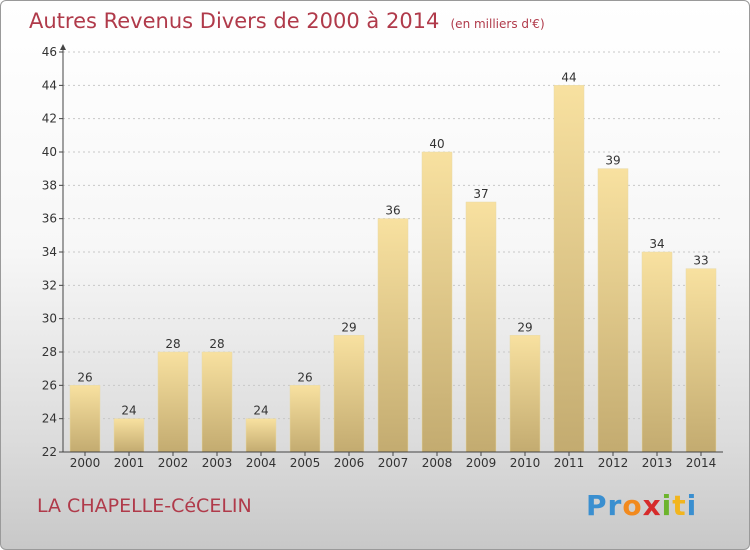  What do you see at coordinates (597, 505) in the screenshot?
I see `logo-letter: P` at bounding box center [597, 505].